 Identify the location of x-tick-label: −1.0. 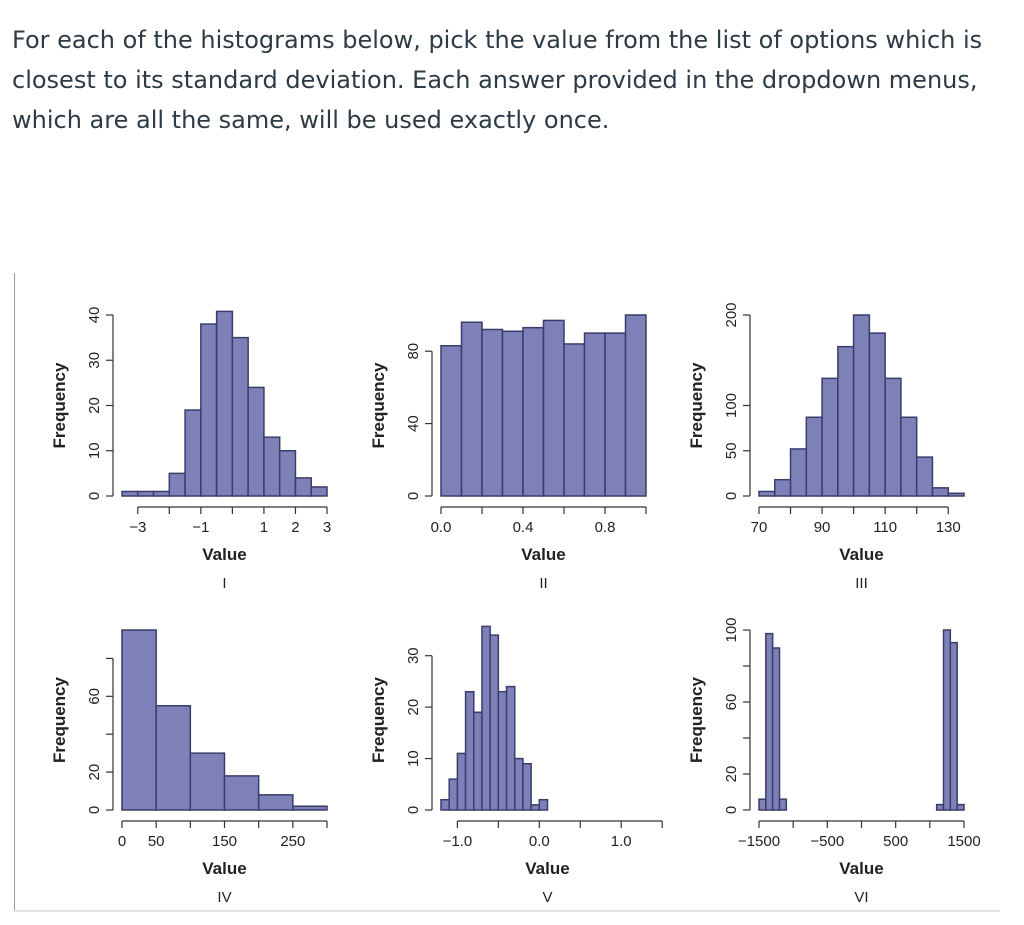
(458, 841).